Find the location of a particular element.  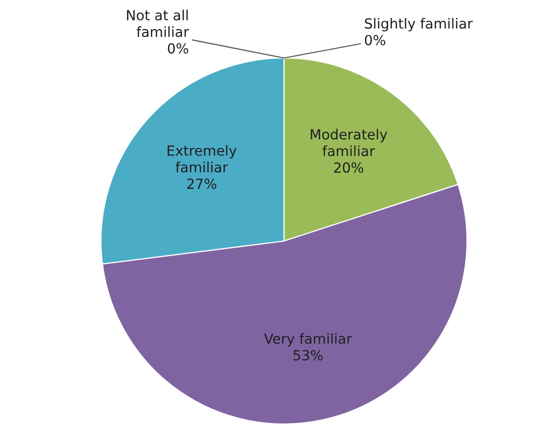

data-label: 53% is located at coordinates (308, 355).